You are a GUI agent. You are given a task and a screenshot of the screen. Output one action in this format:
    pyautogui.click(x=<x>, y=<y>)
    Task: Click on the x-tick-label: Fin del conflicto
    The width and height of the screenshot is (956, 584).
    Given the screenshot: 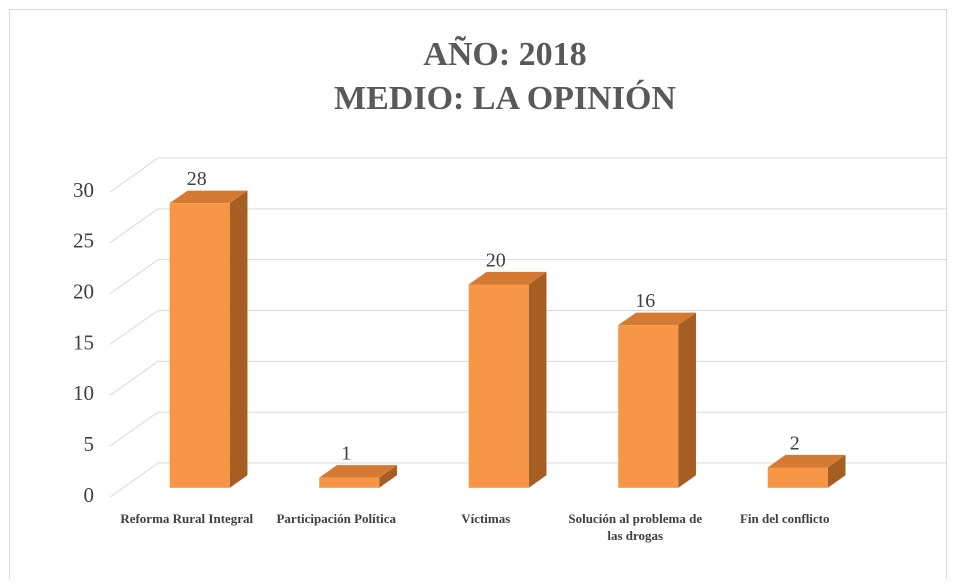 What is the action you would take?
    pyautogui.click(x=784, y=518)
    